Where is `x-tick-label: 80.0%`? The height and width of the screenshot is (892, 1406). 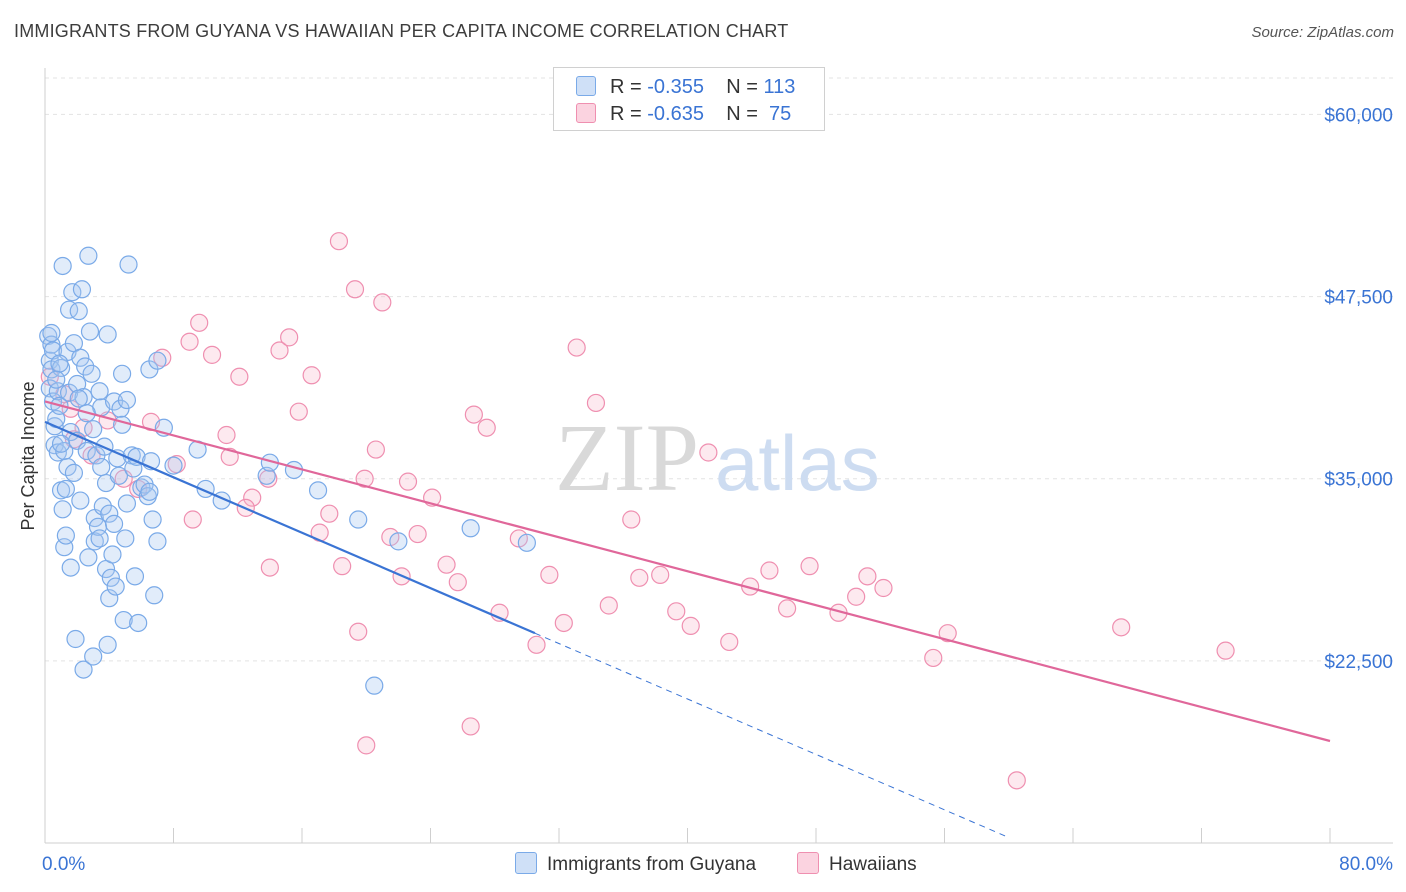
x-tick-label: 80.0% is located at coordinates (1366, 864).